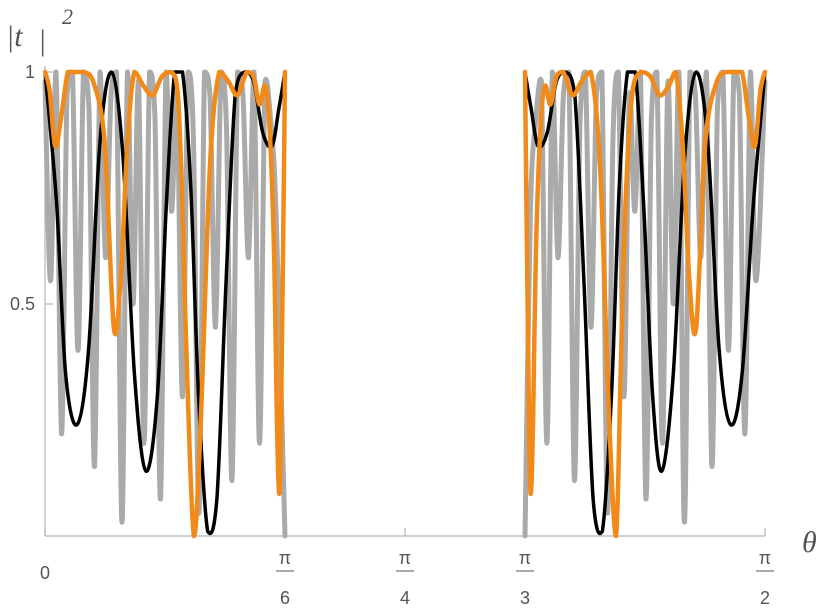 The image size is (830, 611). I want to click on y-axis-title-bar: |, so click(42, 40).